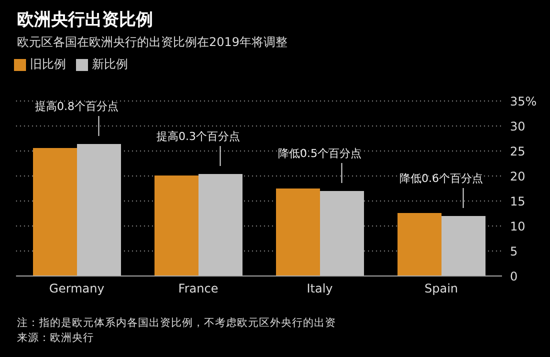  I want to click on y-tick-label: 5, so click(514, 251).